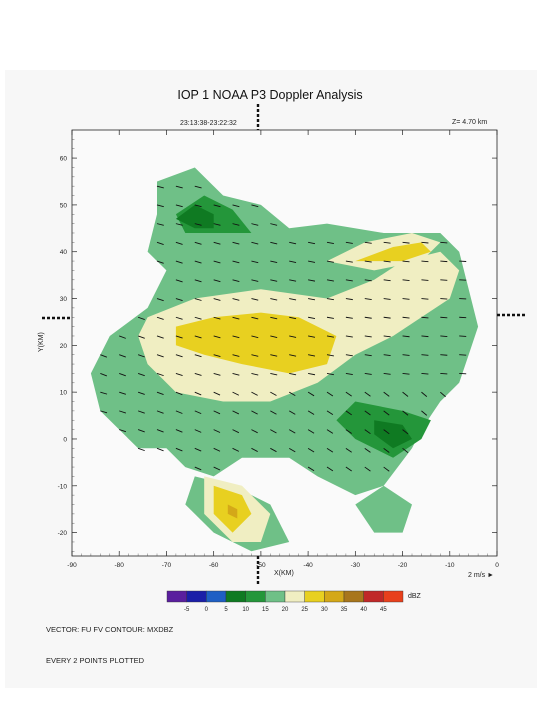 The image size is (540, 720). I want to click on x-tick-label: -80, so click(120, 565).